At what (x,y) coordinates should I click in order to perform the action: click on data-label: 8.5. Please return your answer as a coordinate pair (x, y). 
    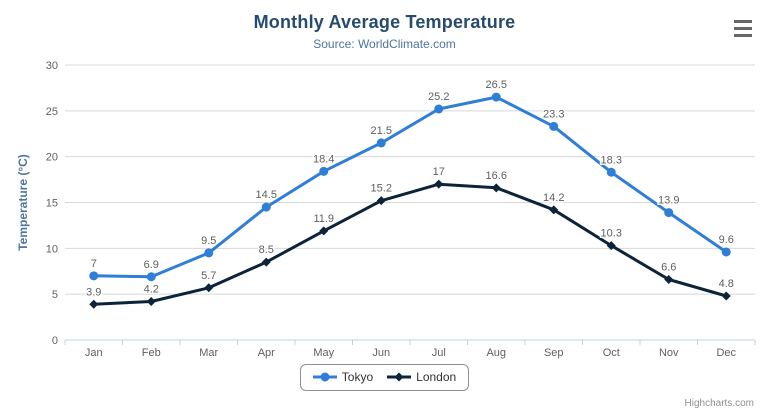
    Looking at the image, I should click on (266, 250).